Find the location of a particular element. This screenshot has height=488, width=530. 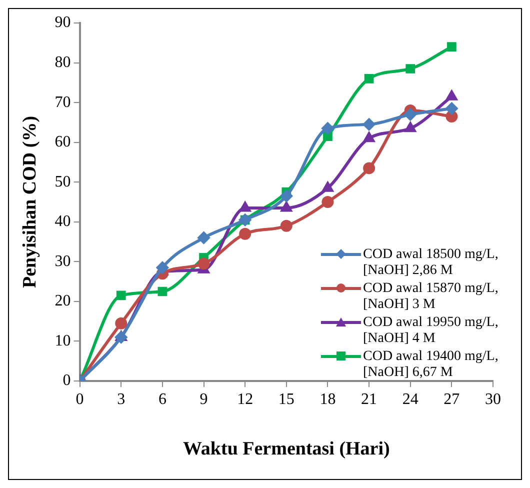

legend-label: COD awal 19400 mg/L, [NaOH] 6,67 M is located at coordinates (431, 365).